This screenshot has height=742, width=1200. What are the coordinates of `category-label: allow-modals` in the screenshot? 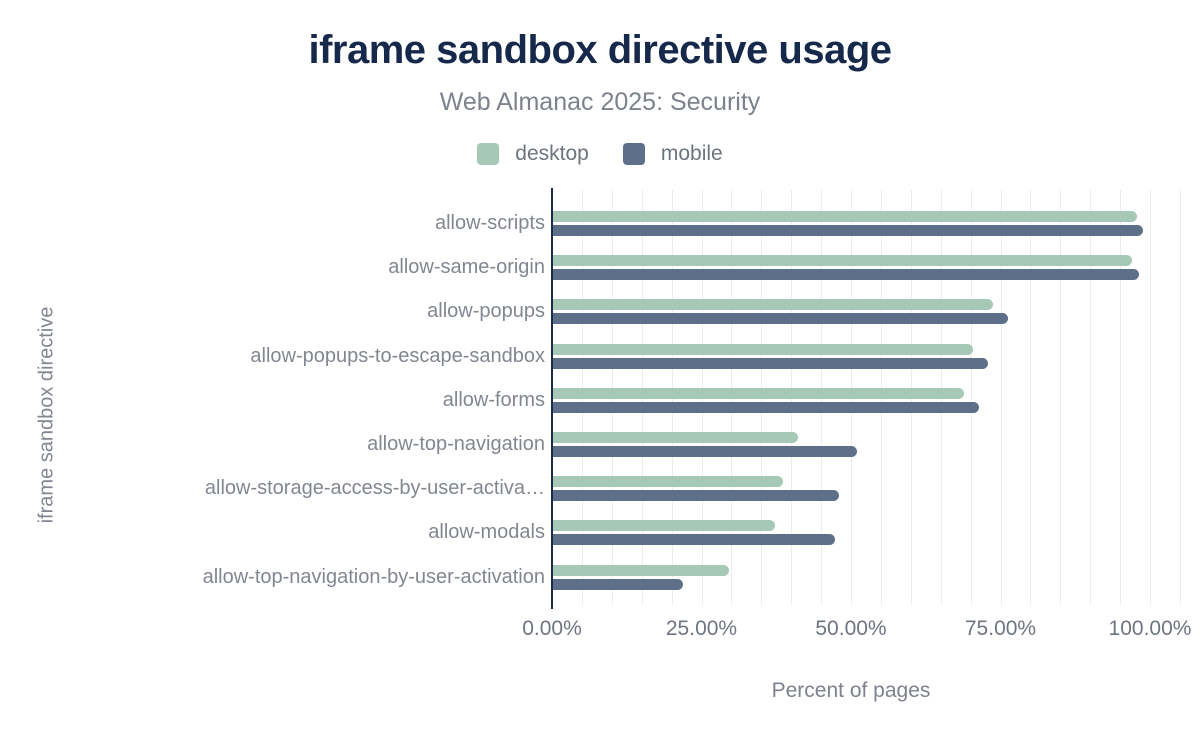 It's located at (486, 532).